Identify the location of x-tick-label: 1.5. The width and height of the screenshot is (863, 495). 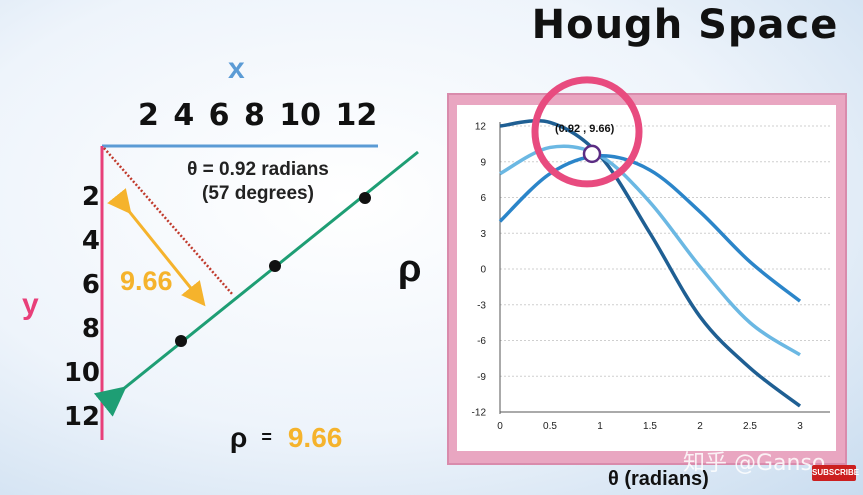
(650, 426).